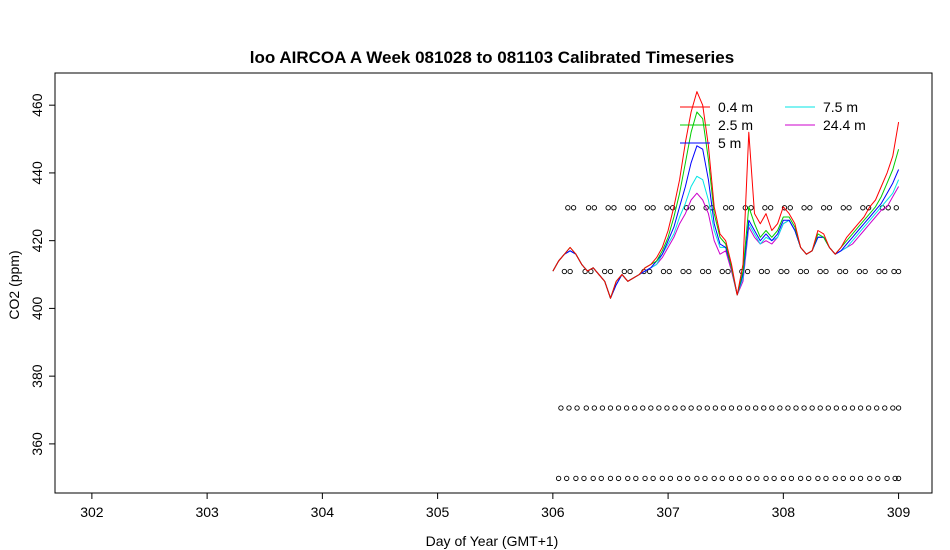 The image size is (950, 550). Describe the element at coordinates (37, 105) in the screenshot. I see `y-tick-label: 460` at that location.